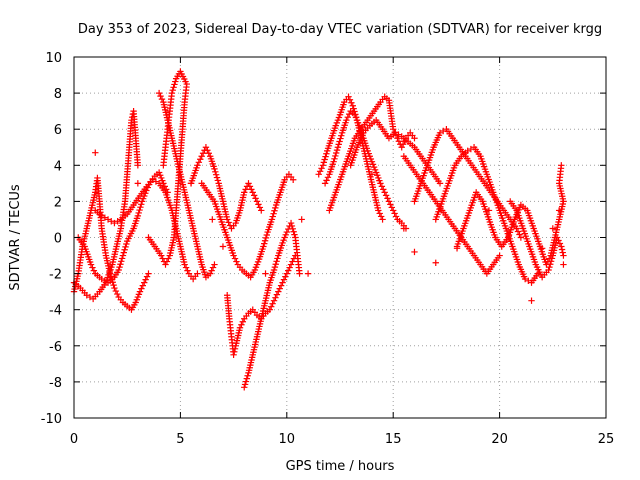 This screenshot has height=480, width=640. What do you see at coordinates (58, 239) in the screenshot?
I see `y-tick-label: 0` at bounding box center [58, 239].